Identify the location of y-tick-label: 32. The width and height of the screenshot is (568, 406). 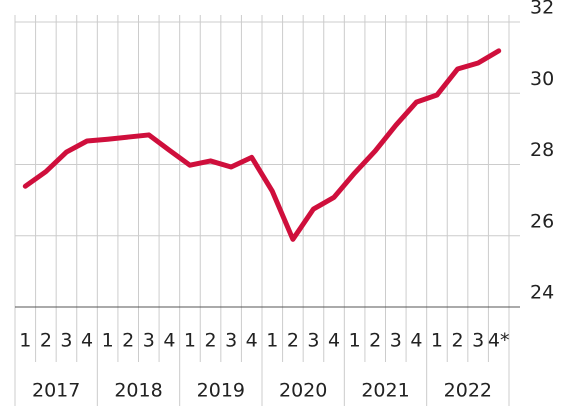
(542, 9).